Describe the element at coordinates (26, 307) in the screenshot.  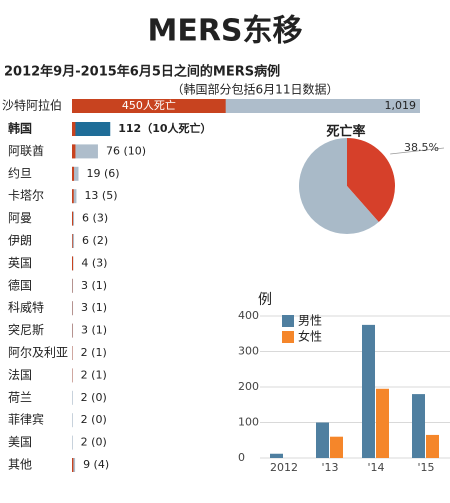
I see `country-label: 科威特` at that location.